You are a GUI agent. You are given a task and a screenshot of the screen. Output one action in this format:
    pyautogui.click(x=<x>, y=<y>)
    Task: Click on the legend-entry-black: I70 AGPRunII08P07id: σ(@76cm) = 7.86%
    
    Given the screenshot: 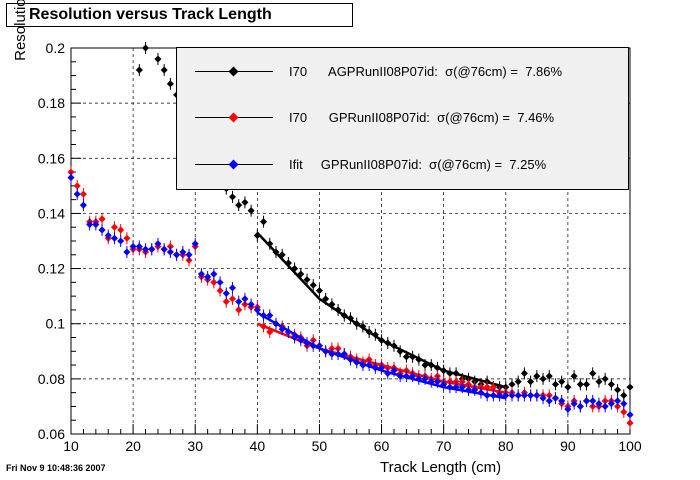 What is the action you would take?
    pyautogui.click(x=403, y=72)
    